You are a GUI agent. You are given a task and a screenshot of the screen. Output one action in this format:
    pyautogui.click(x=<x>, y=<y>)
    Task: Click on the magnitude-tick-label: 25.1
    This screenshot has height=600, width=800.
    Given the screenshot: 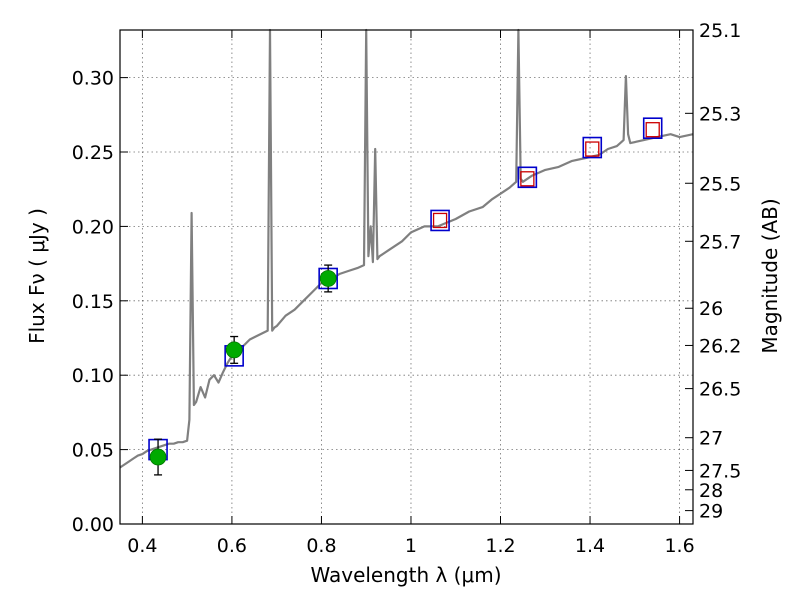 What is the action you would take?
    pyautogui.click(x=720, y=31)
    